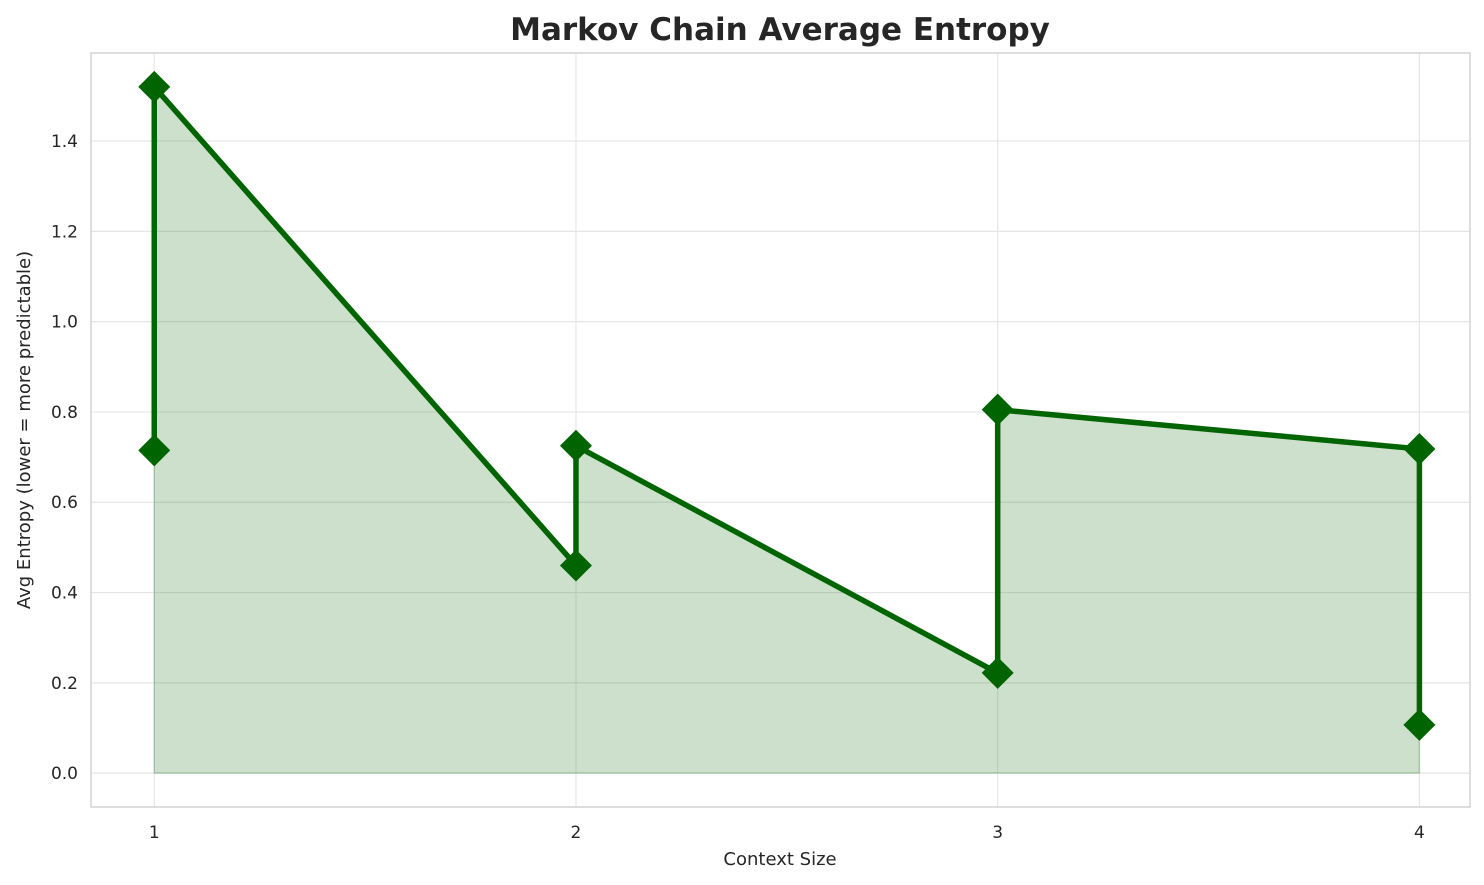  Describe the element at coordinates (64, 142) in the screenshot. I see `y-tick-label: 1.4` at that location.